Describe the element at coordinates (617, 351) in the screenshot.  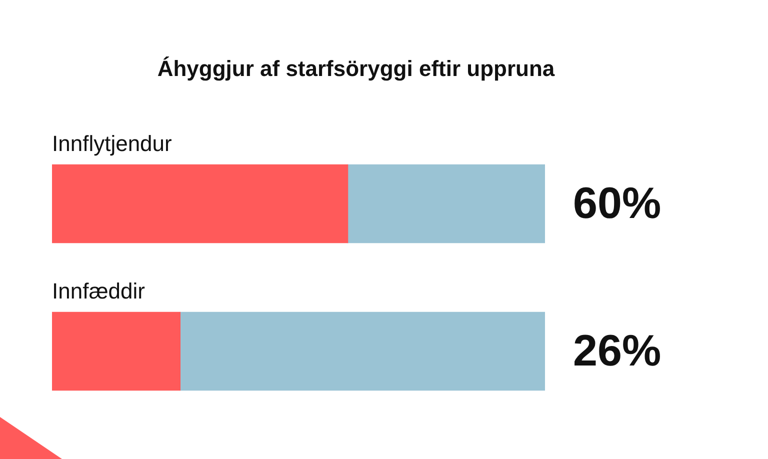
I see `data-label: 26%` at that location.